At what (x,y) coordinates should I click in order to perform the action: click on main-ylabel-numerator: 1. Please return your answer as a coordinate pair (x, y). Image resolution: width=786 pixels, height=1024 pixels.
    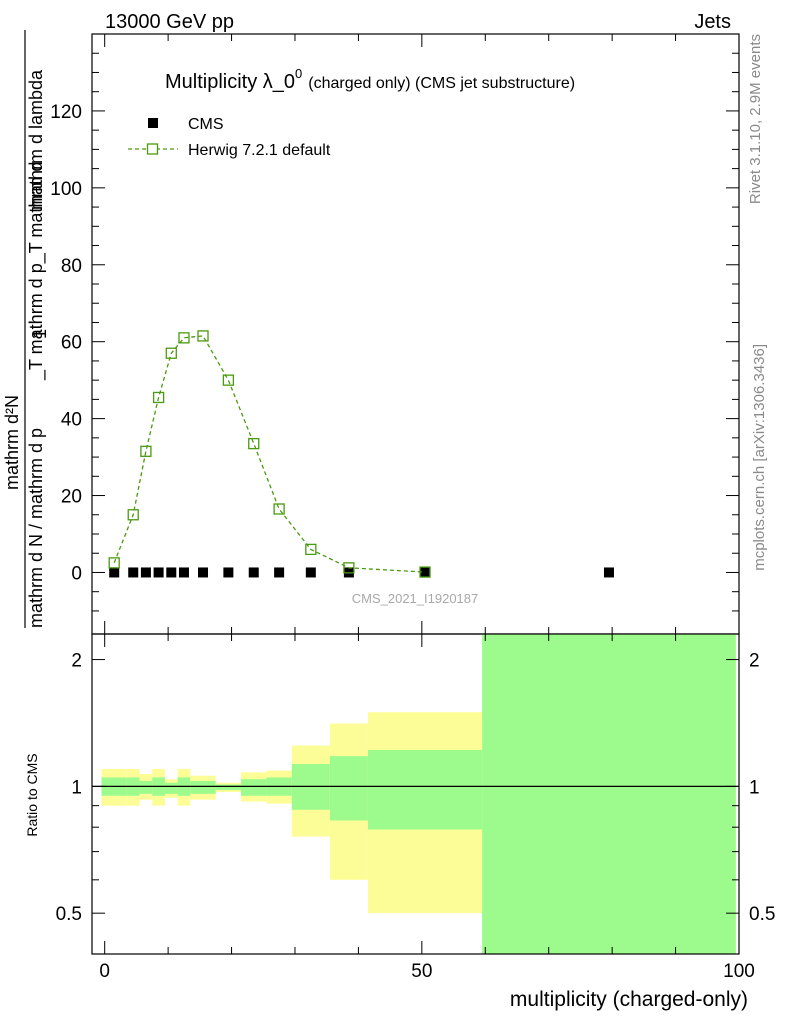
    Looking at the image, I should click on (40, 334).